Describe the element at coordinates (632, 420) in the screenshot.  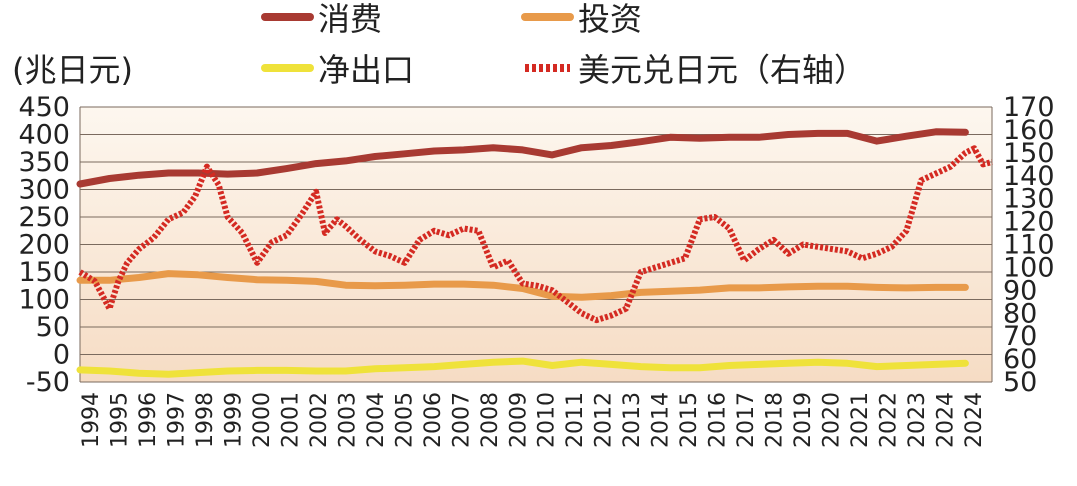
I see `x-tick-label: 2013` at that location.